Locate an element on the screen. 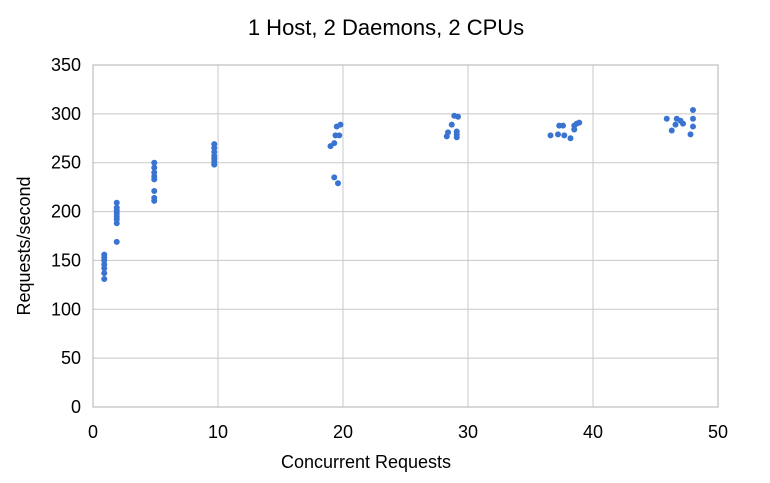 This screenshot has width=770, height=483. y-tick-label-0: 0 is located at coordinates (76, 407).